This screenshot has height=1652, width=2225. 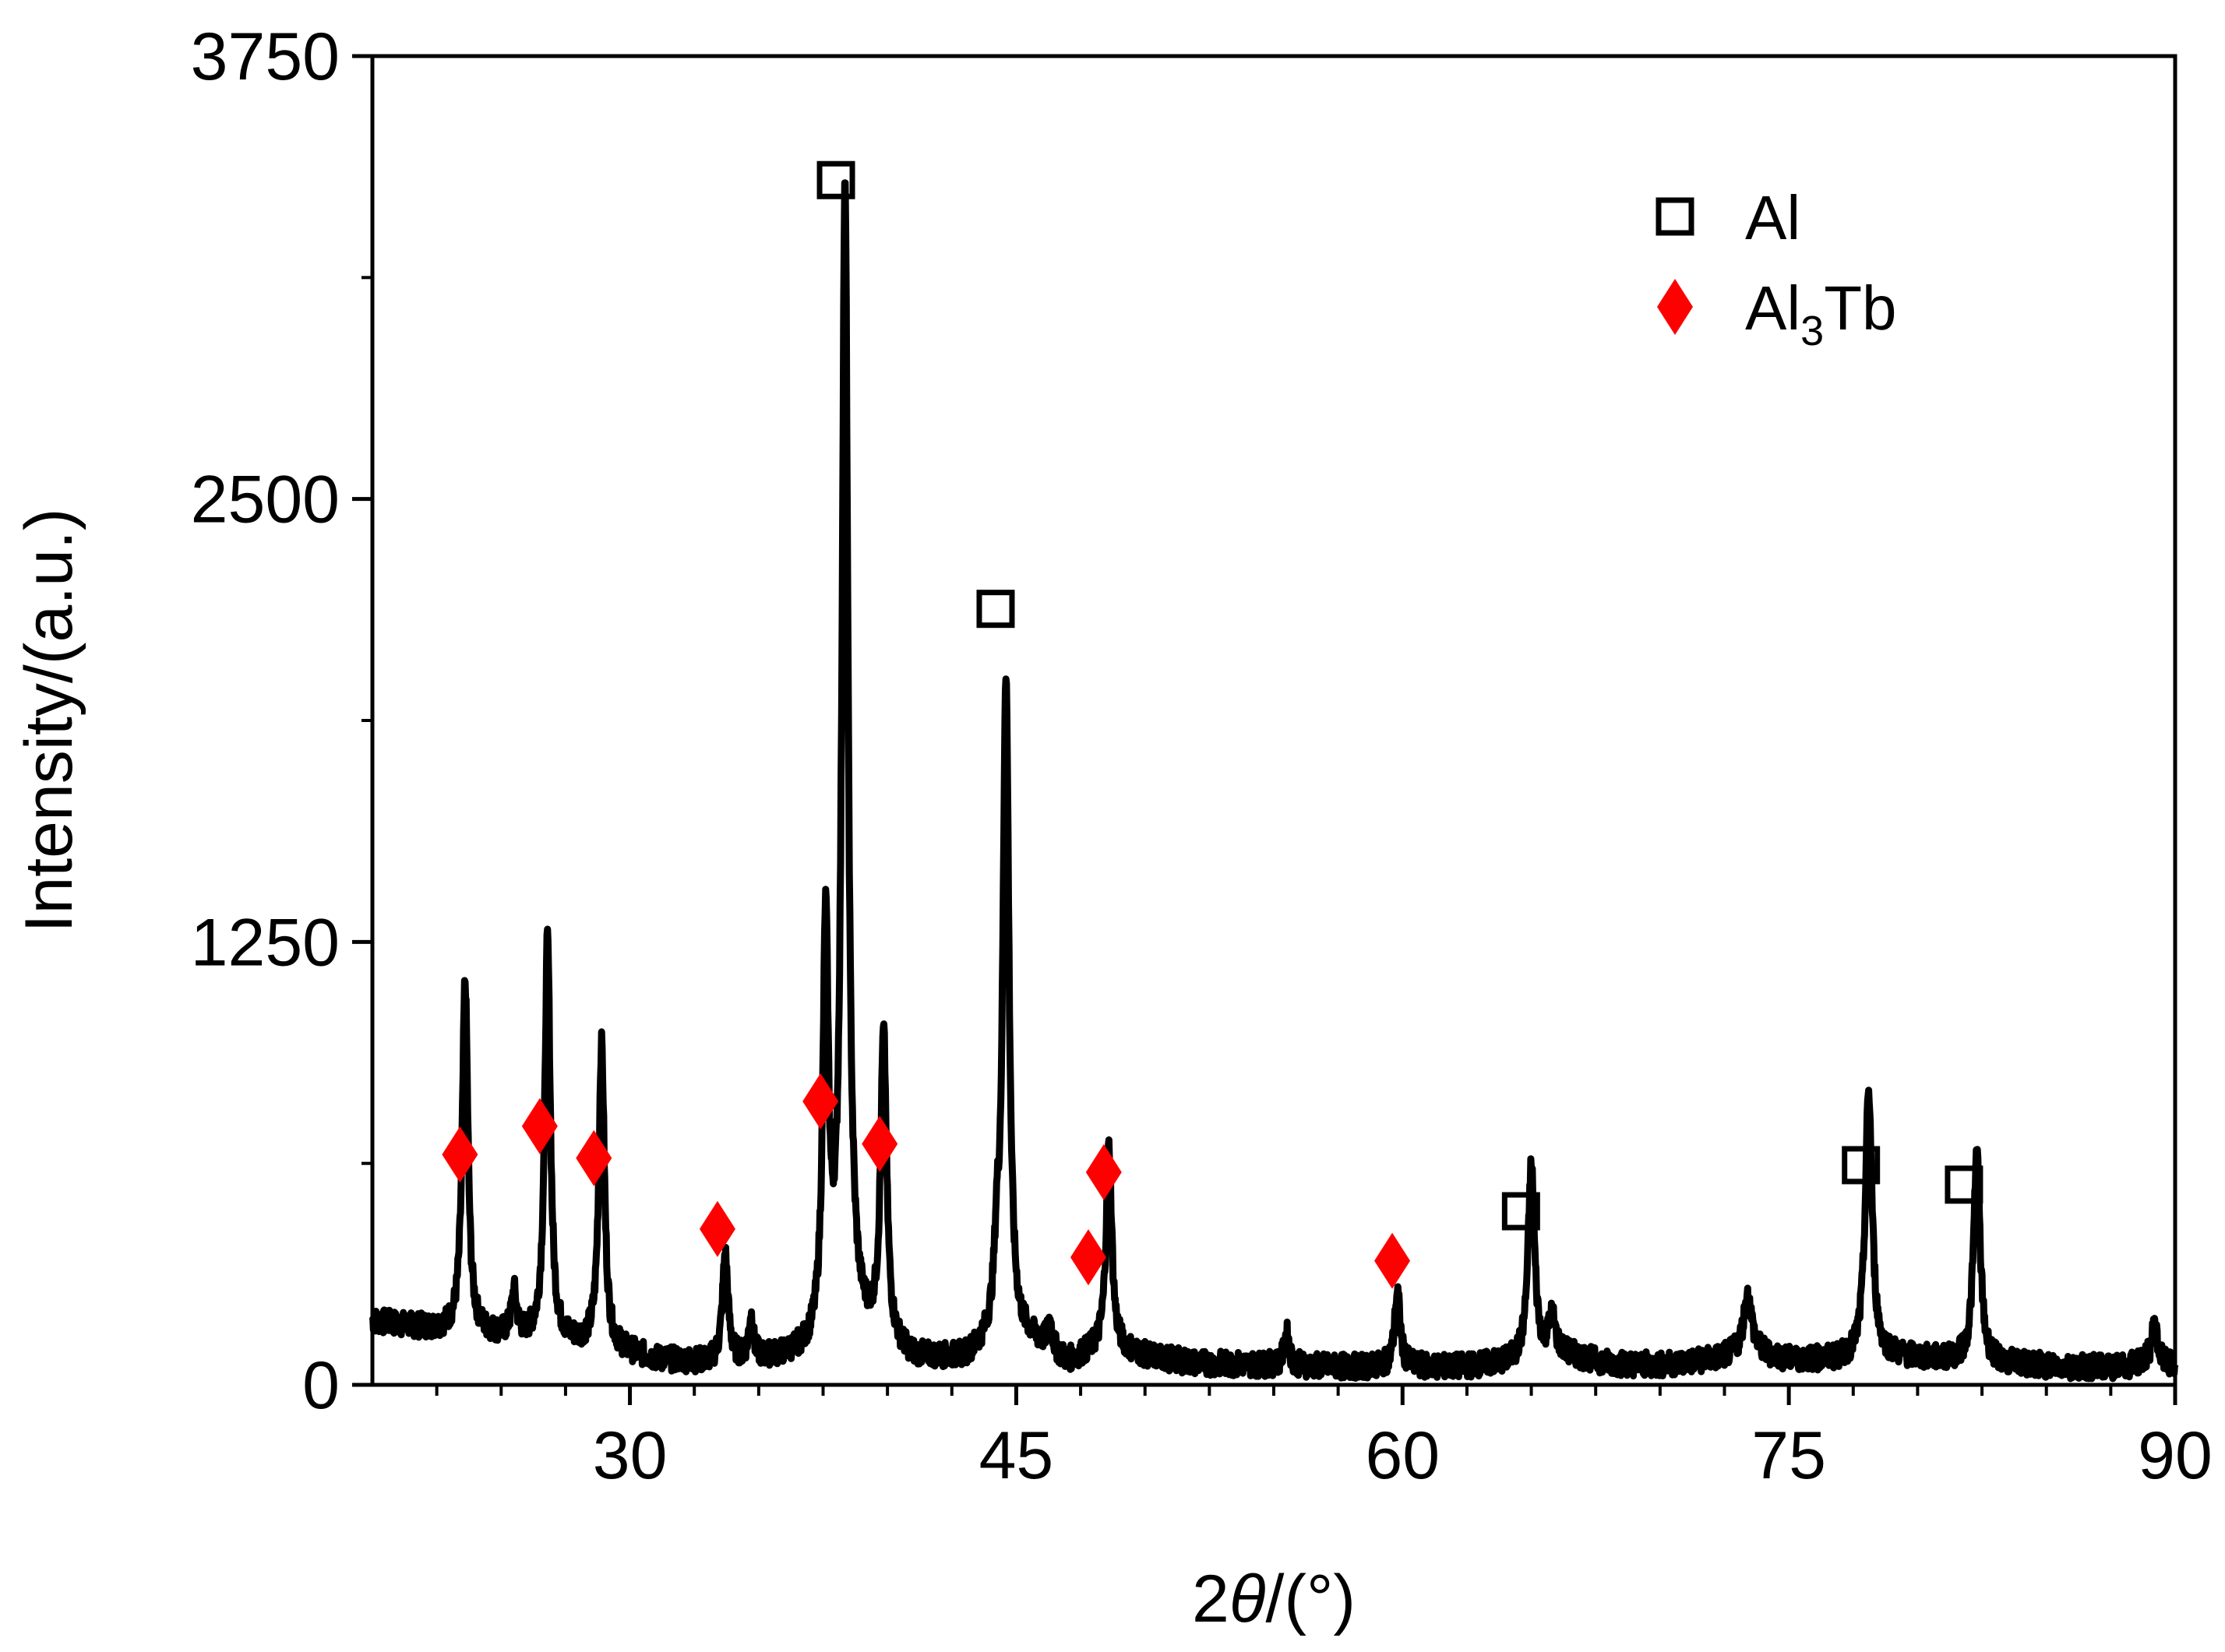 I want to click on x-tick-label: 75, so click(x=1788, y=1455).